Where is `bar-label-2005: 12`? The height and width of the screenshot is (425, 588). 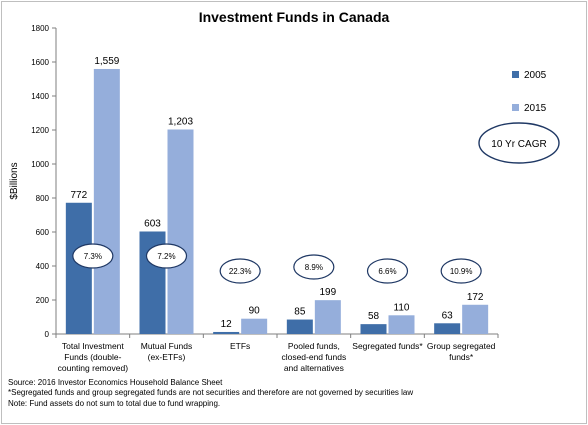 bar-label-2005: 12 is located at coordinates (227, 324).